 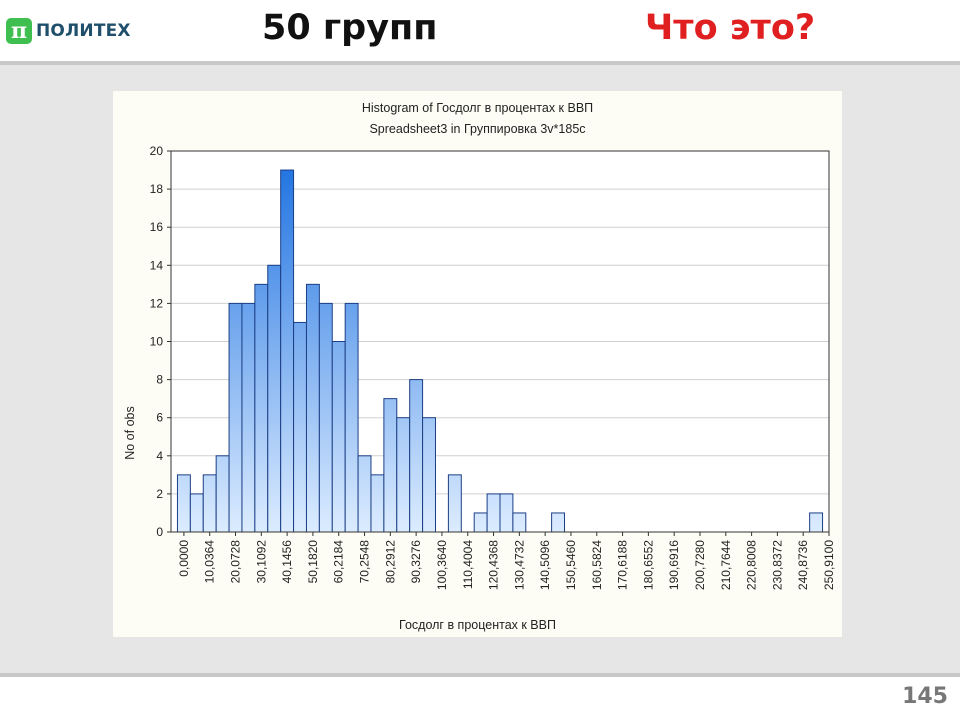 I want to click on x-tick-label: 220,8008, so click(x=752, y=565).